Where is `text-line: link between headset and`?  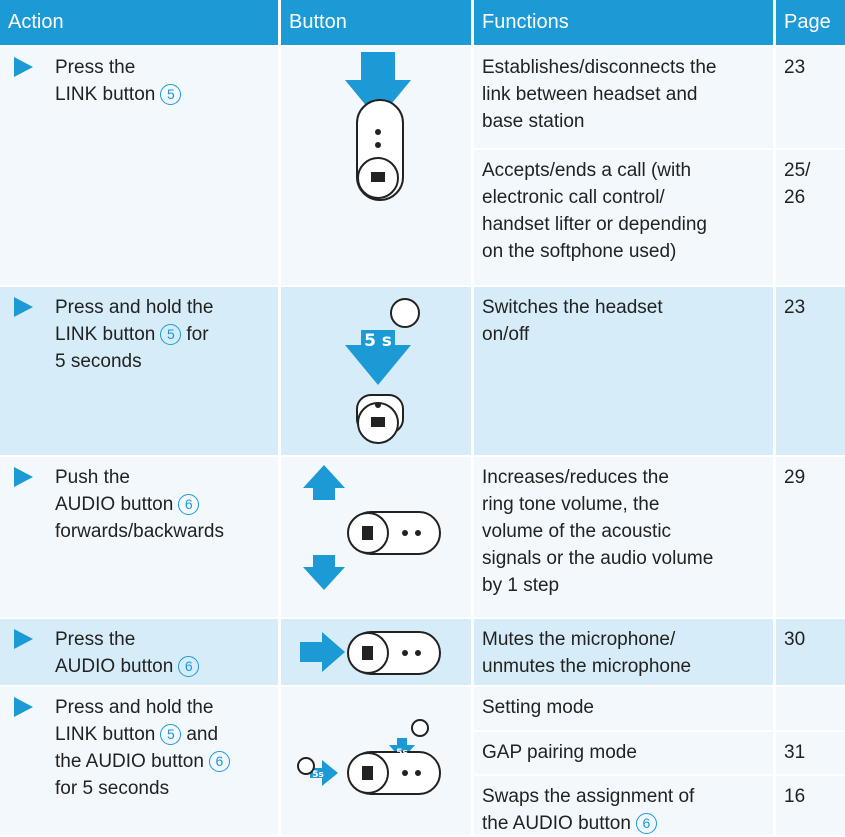
text-line: link between headset and is located at coordinates (623, 94).